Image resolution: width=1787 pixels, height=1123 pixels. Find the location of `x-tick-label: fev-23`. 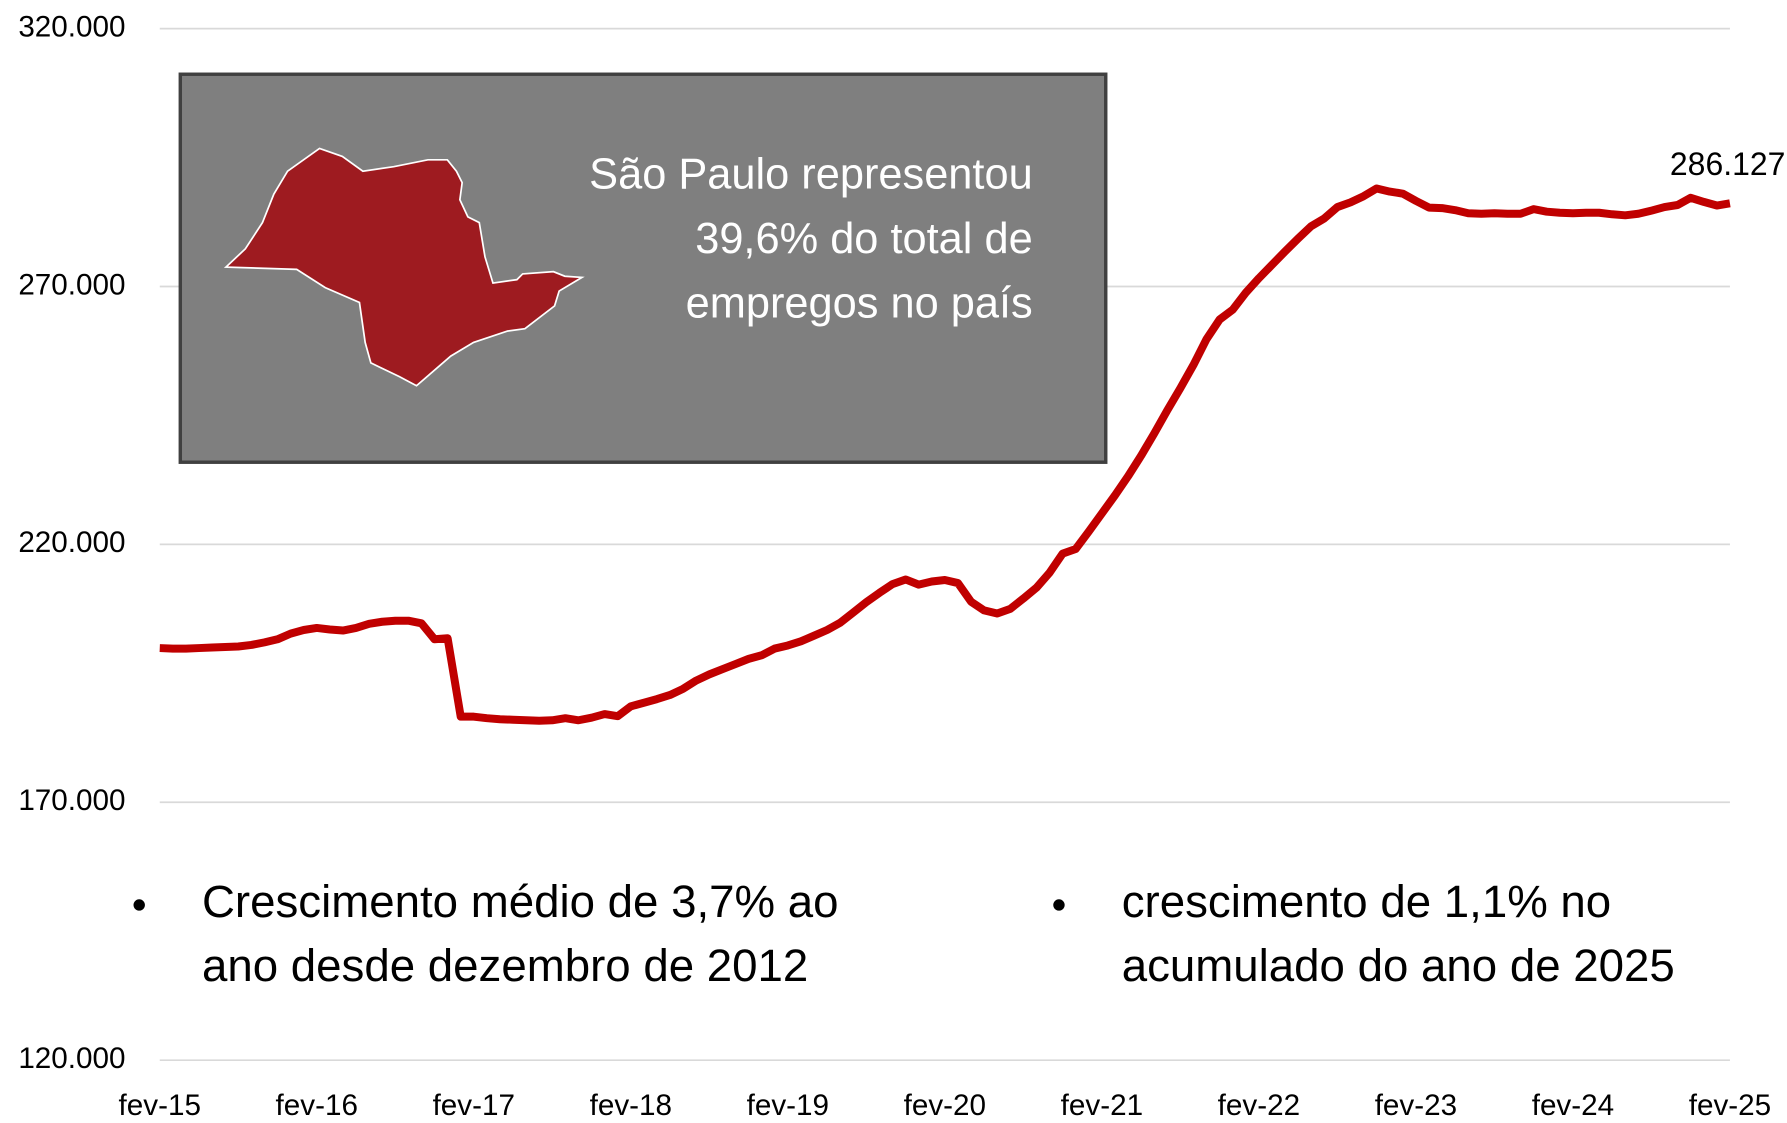

x-tick-label: fev-23 is located at coordinates (1416, 1105).